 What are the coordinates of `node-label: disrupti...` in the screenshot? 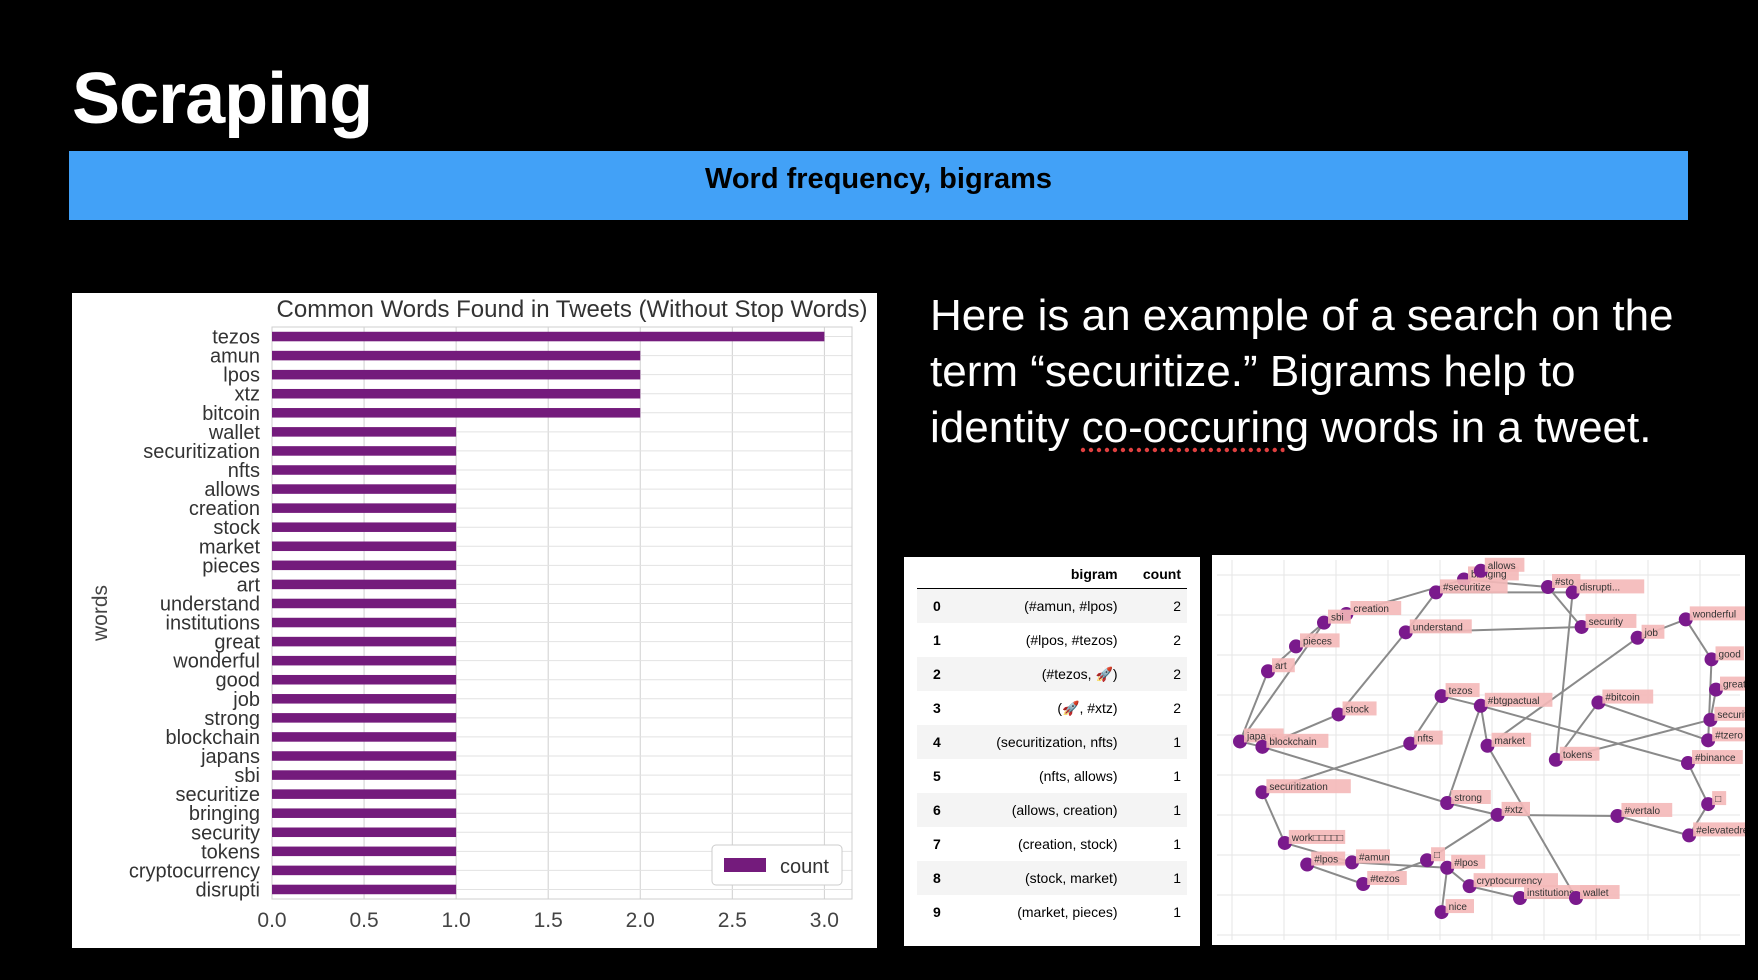 It's located at (1600, 587).